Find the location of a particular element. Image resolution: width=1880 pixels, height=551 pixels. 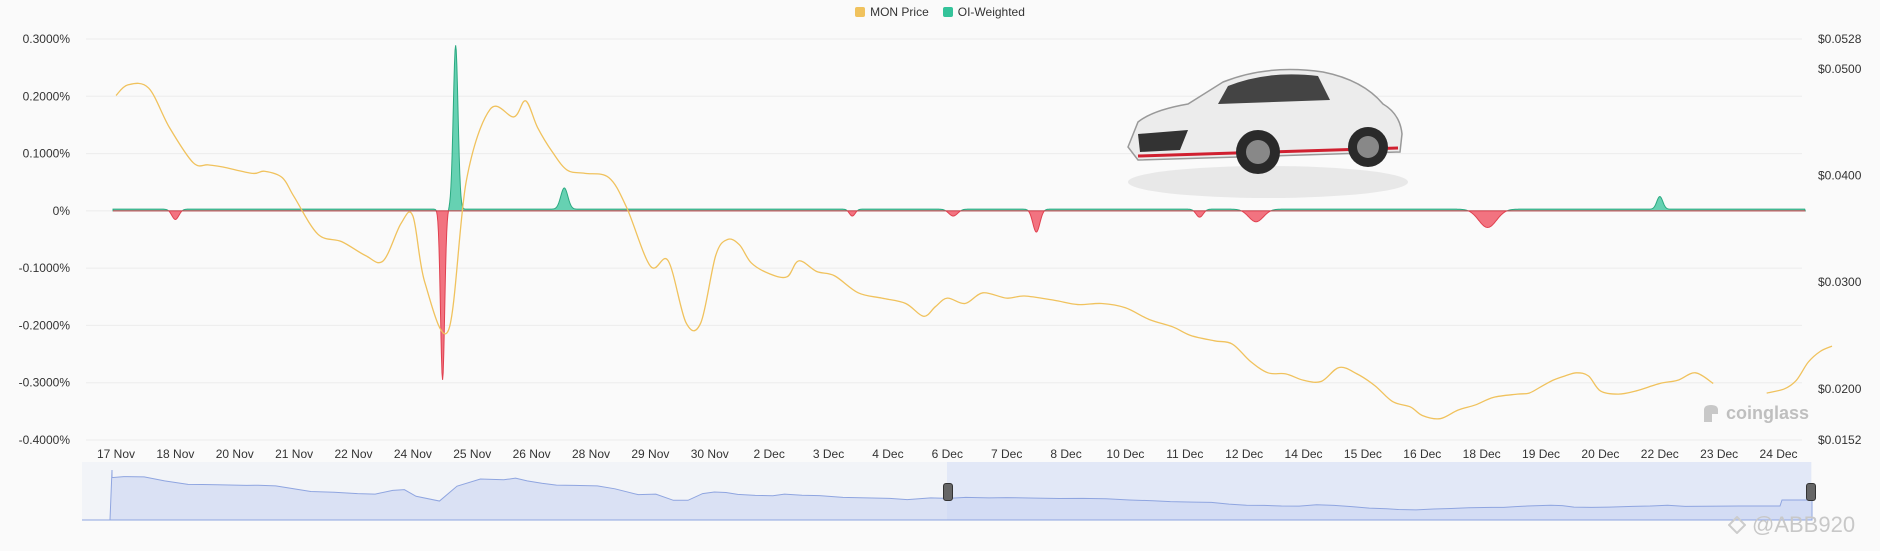

x-tick-label: 16 Dec is located at coordinates (1422, 454).